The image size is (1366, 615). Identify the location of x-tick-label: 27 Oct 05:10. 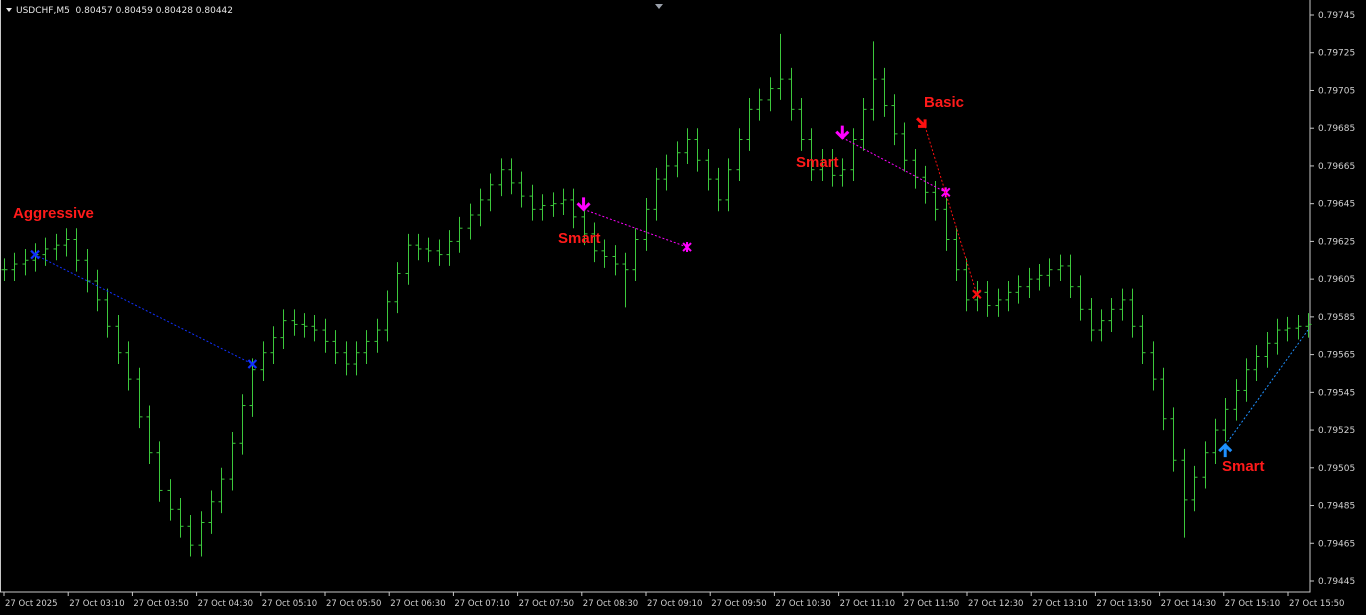
(289, 604).